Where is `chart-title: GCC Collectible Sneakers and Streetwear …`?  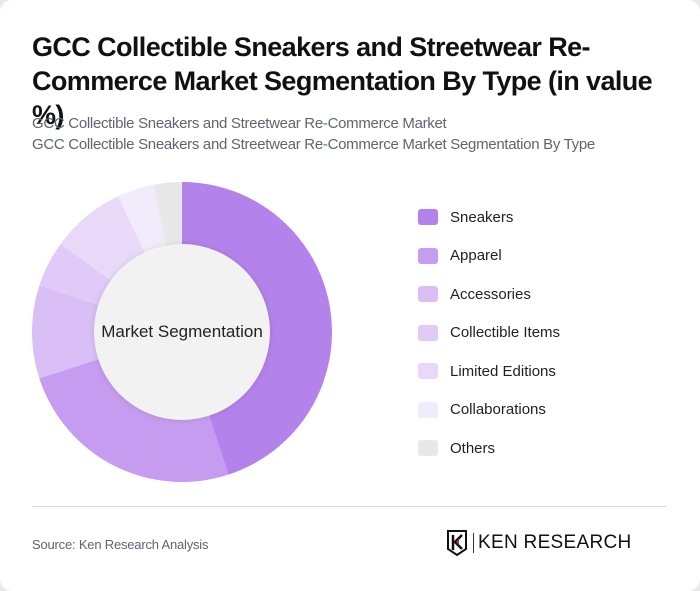
chart-title: GCC Collectible Sneakers and Streetwear … is located at coordinates (342, 81).